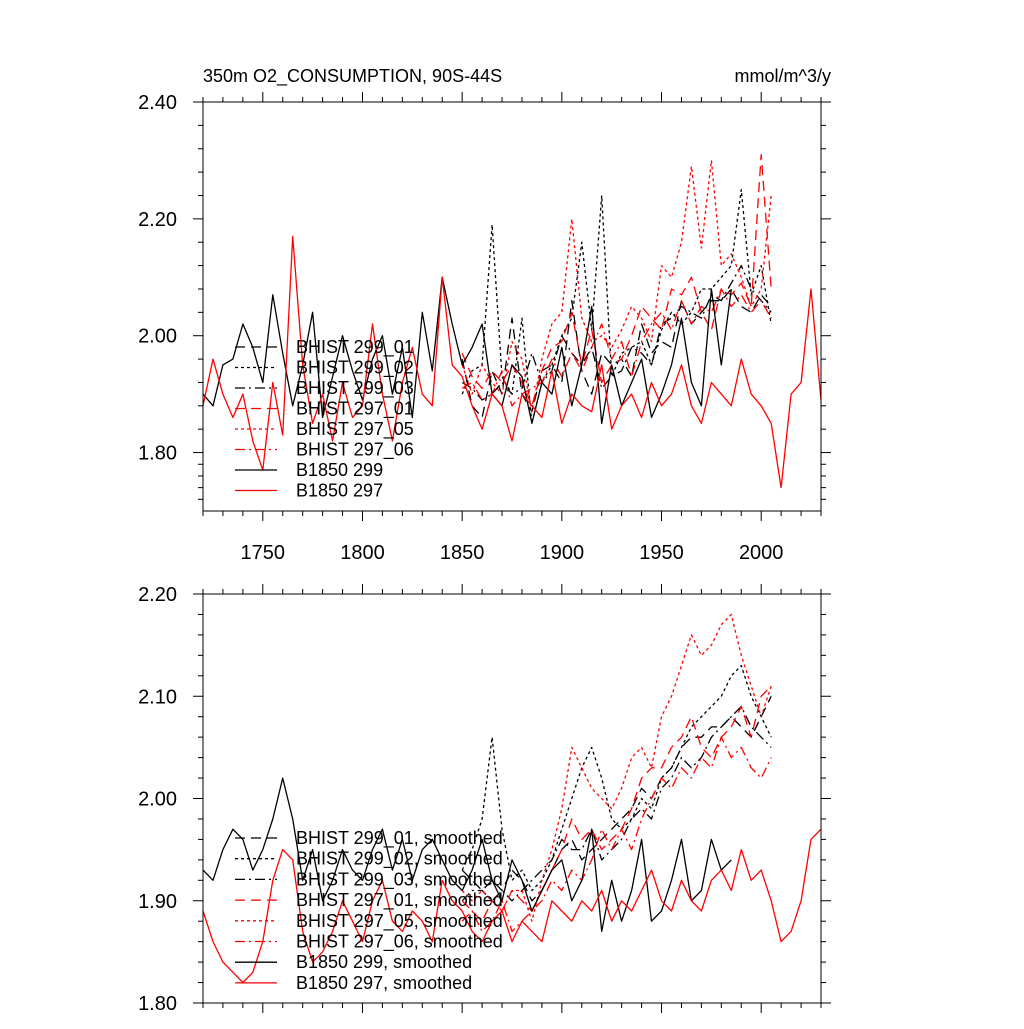 The image size is (1024, 1029). I want to click on legend-entry: B1850 297, smoothed, so click(384, 983).